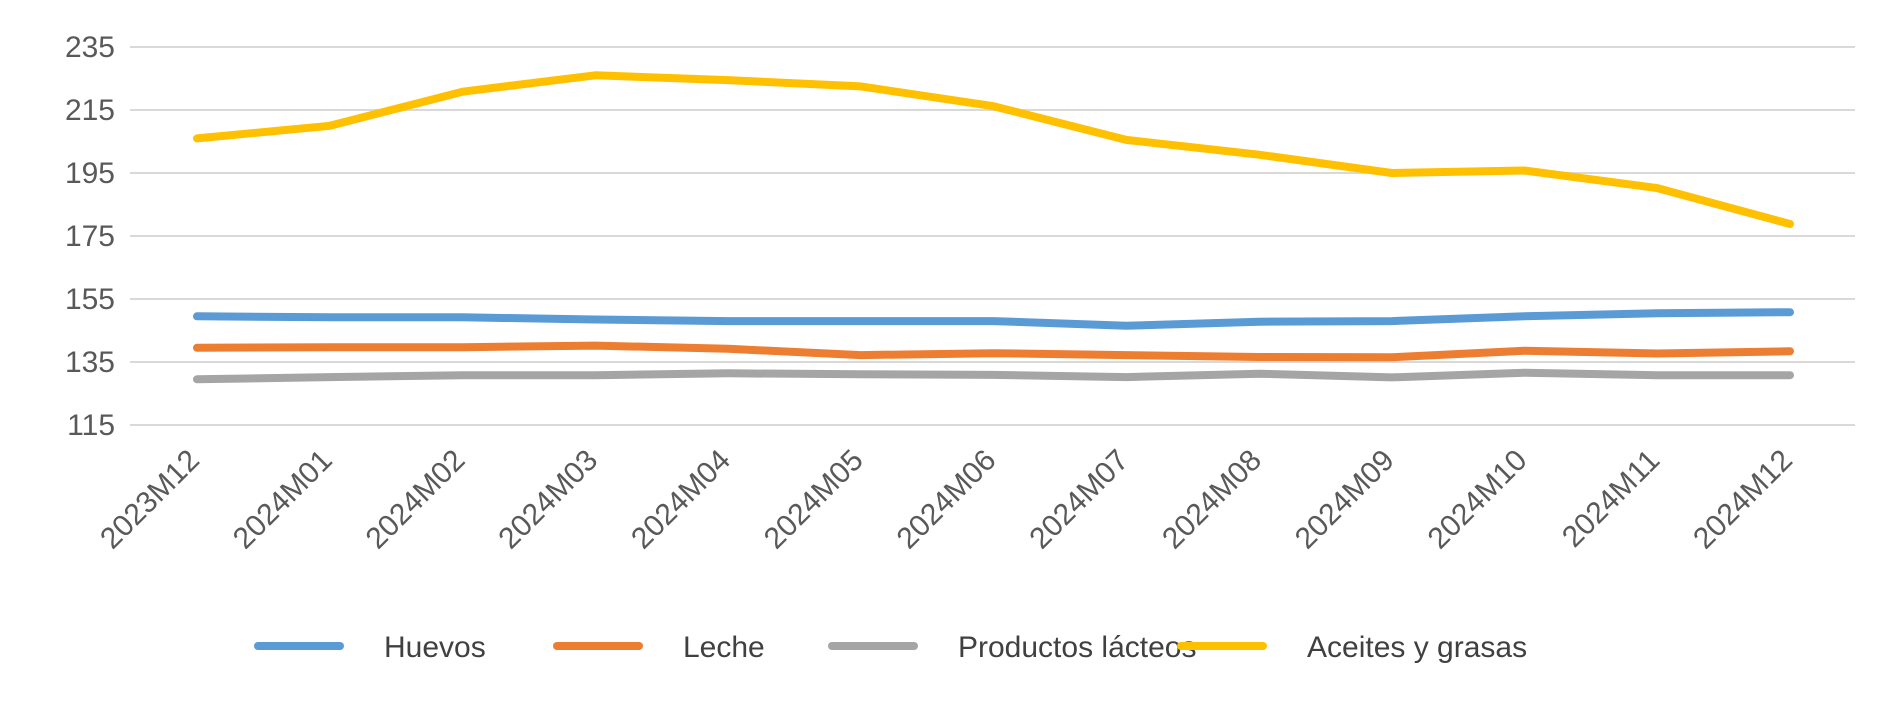  I want to click on y-tick-label: 115, so click(91, 425).